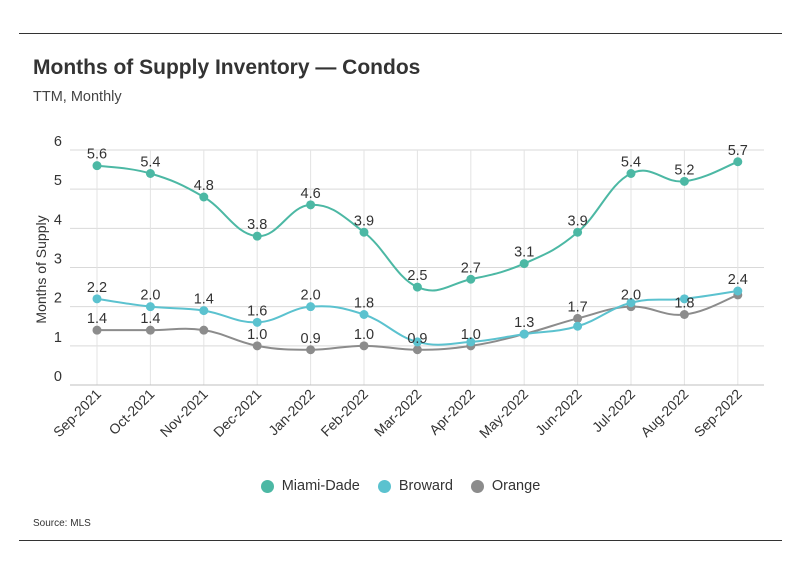  What do you see at coordinates (738, 280) in the screenshot?
I see `data-label: 2.4` at bounding box center [738, 280].